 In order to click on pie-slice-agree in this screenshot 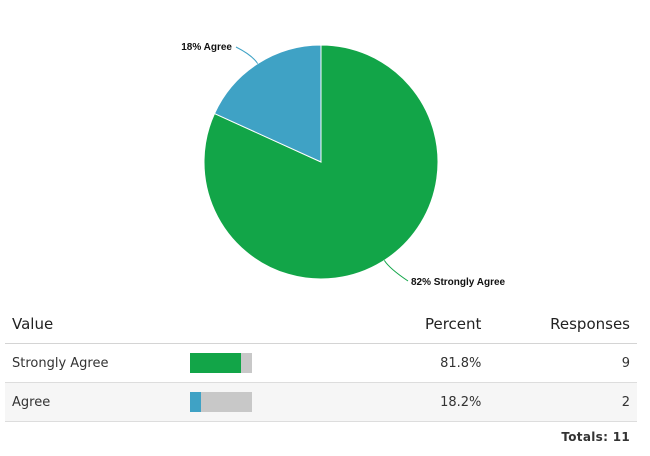, I will do `click(267, 103)`.